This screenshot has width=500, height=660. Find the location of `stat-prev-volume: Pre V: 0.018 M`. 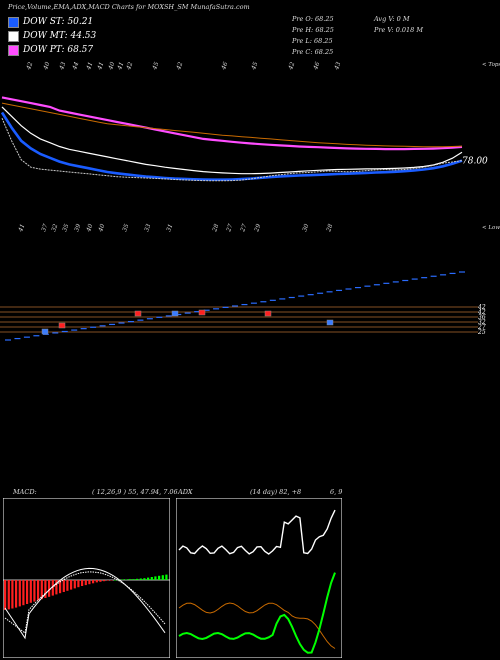

stat-prev-volume: Pre V: 0.018 M is located at coordinates (399, 30).